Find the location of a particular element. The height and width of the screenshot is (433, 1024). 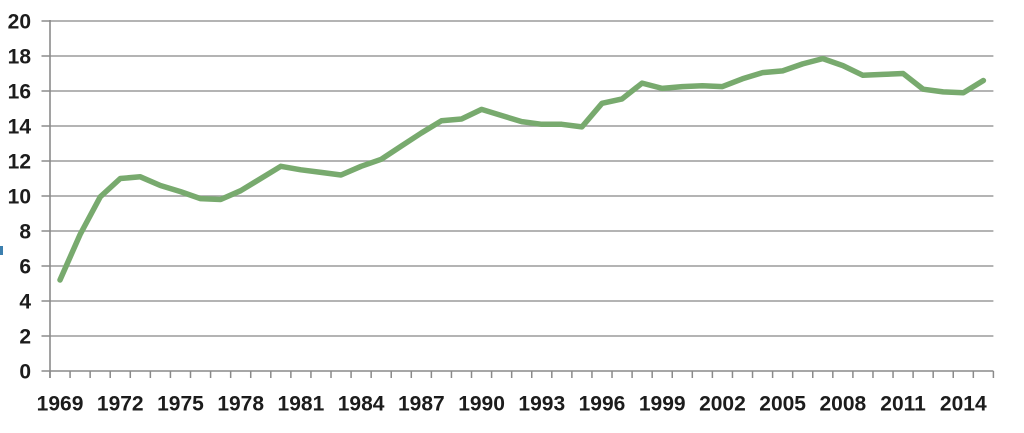

x-axis-label-1996: 1996 is located at coordinates (602, 403).